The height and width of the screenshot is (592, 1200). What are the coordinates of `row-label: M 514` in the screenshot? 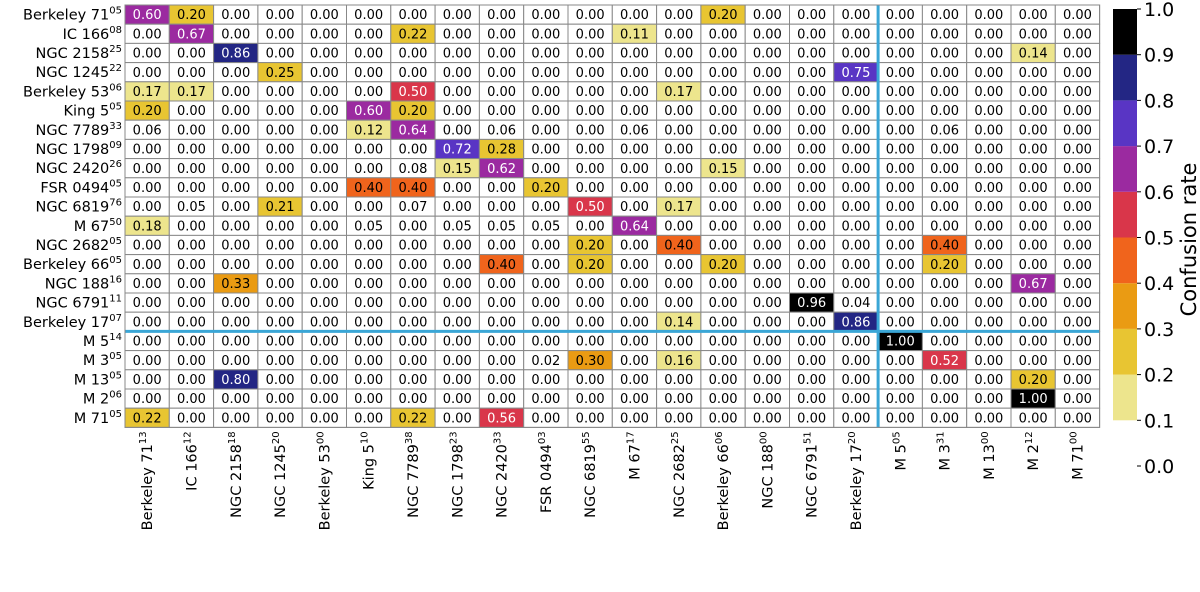 It's located at (102, 341).